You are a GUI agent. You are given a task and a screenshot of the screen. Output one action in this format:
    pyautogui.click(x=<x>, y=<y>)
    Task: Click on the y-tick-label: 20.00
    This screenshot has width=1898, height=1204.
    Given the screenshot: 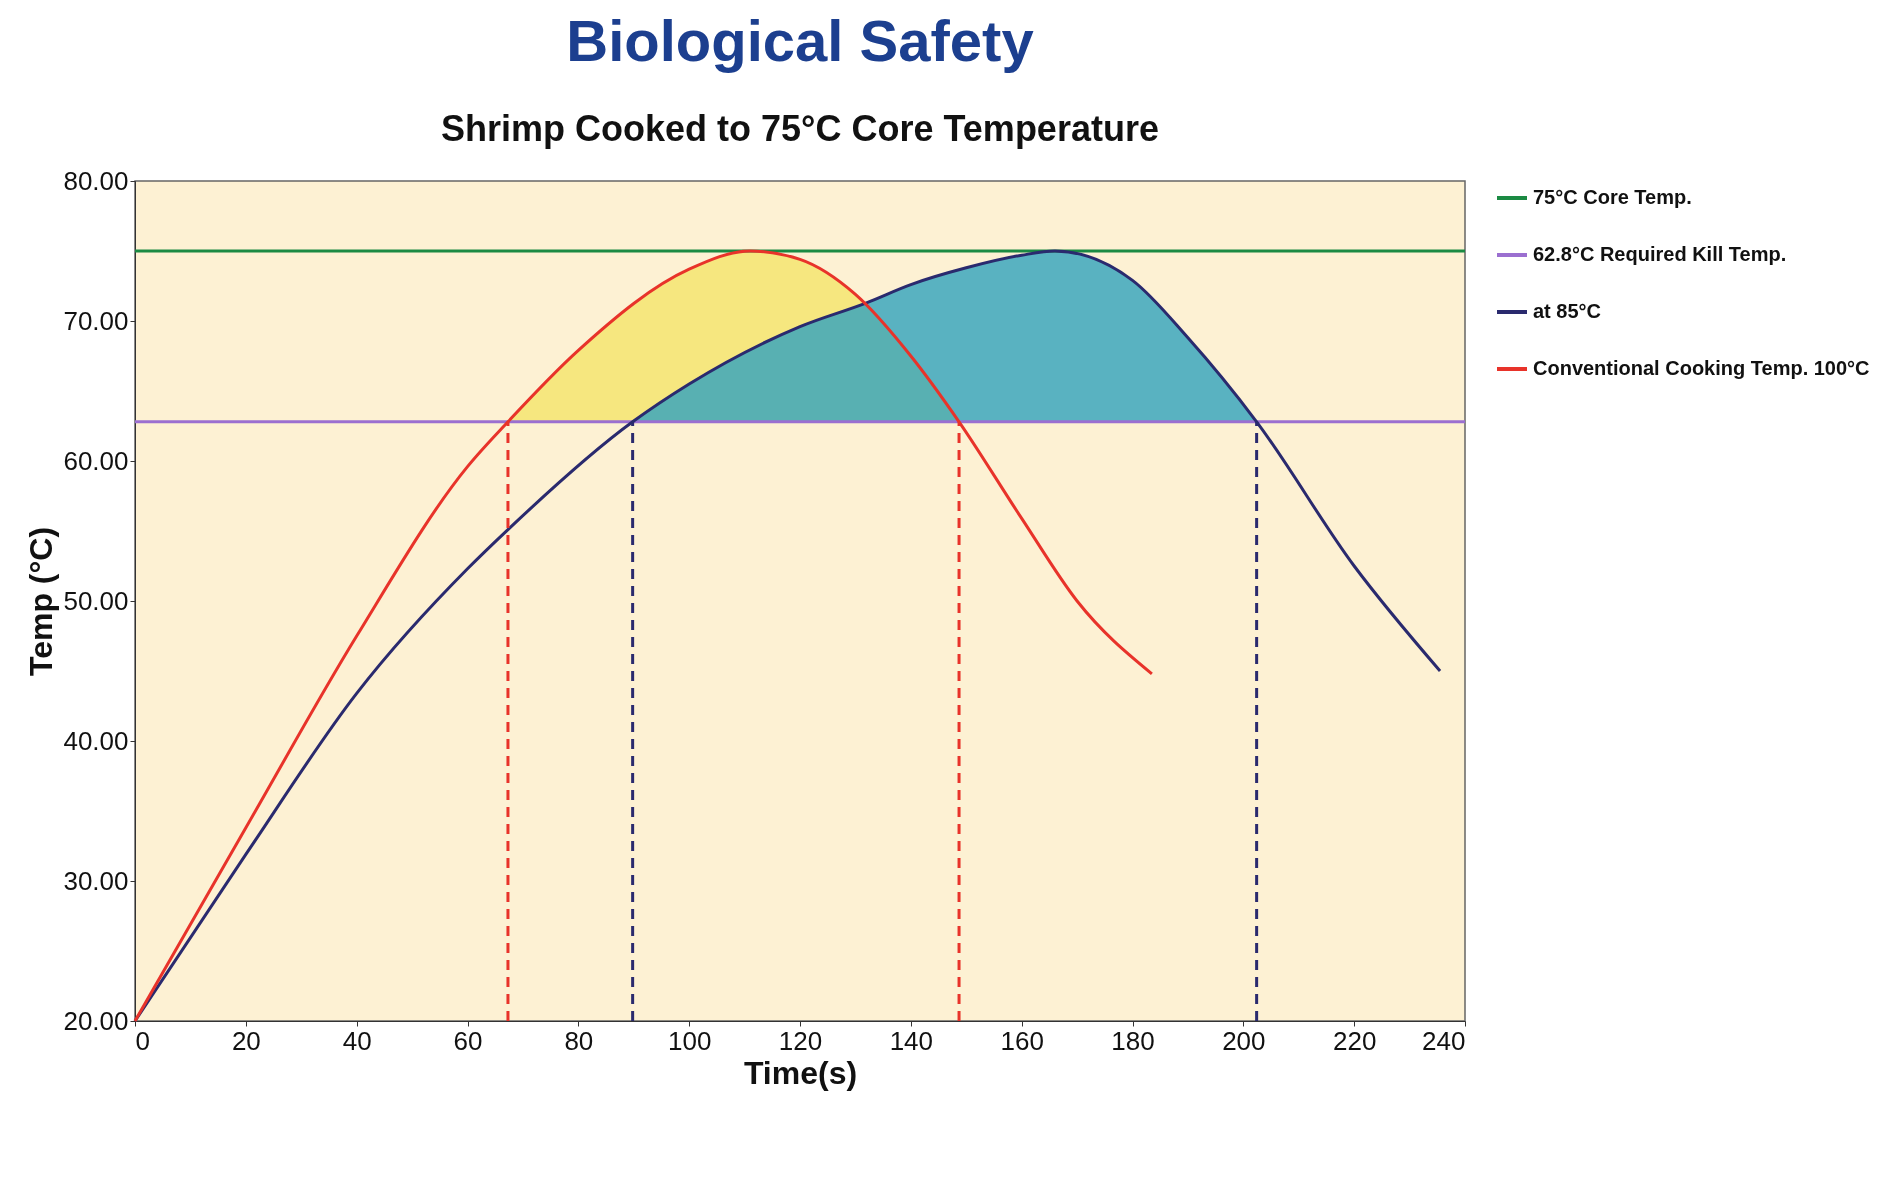 What is the action you would take?
    pyautogui.click(x=96, y=1020)
    